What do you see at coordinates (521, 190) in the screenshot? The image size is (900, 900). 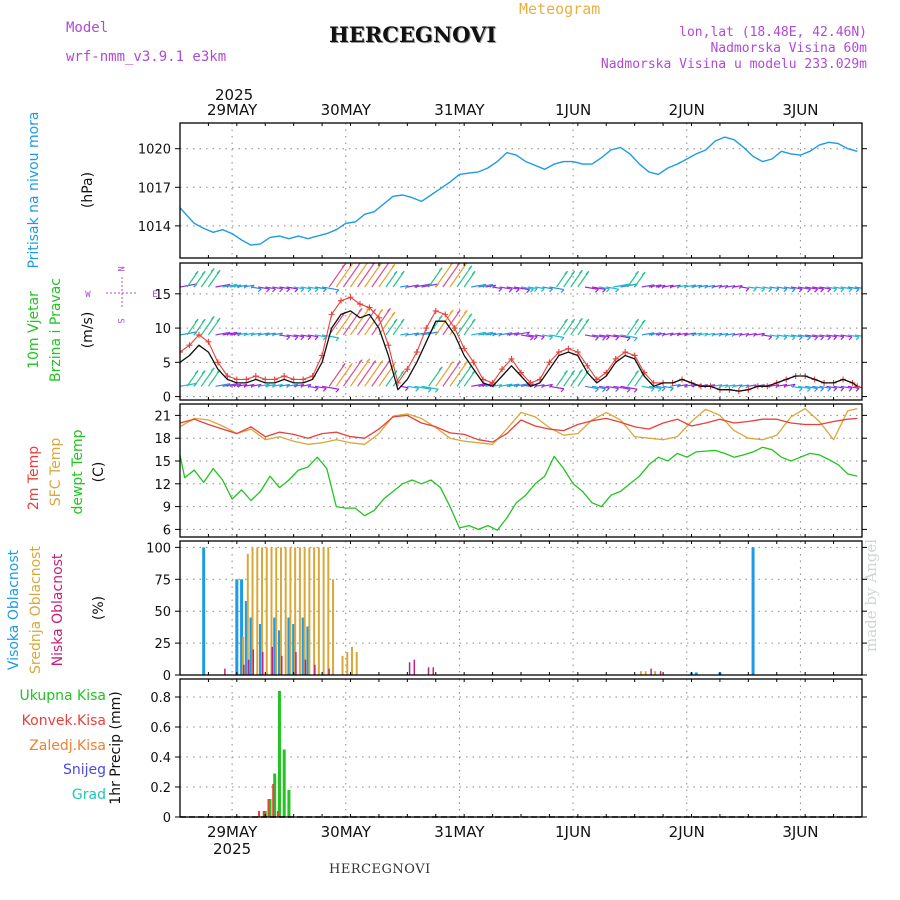 I see `pressure-panel` at bounding box center [521, 190].